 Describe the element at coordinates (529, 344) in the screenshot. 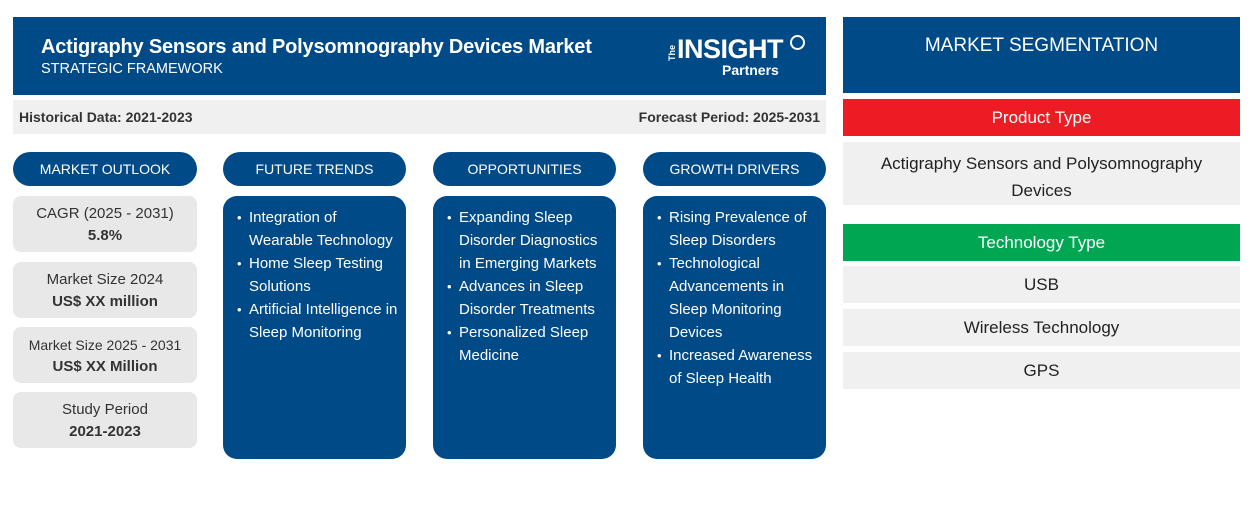

I see `list-item: Personalized Sleep Medicine` at that location.